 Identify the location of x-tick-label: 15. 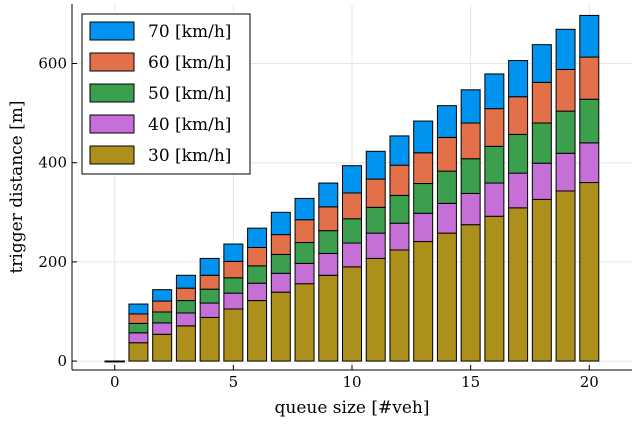
(470, 382).